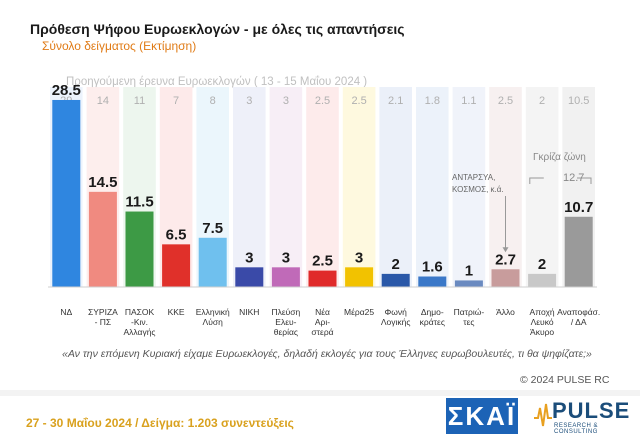 This screenshot has height=446, width=640. I want to click on value-label-1: 14.5, so click(102, 182).